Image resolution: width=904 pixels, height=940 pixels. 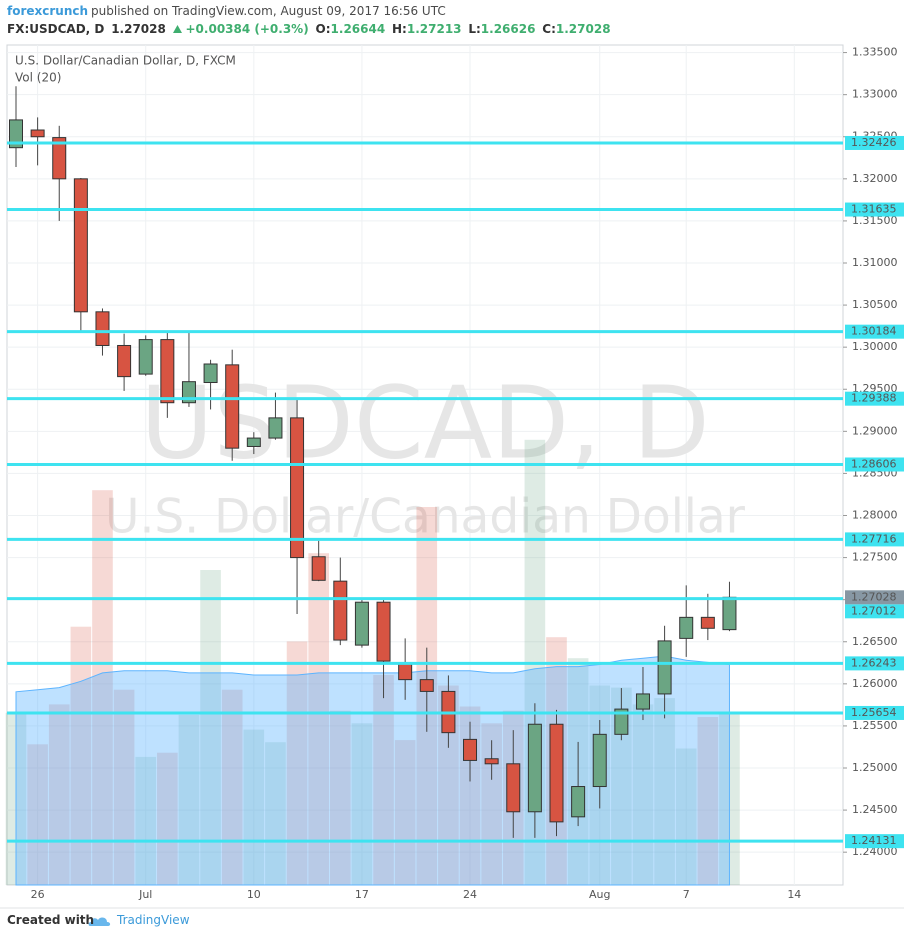 What do you see at coordinates (153, 920) in the screenshot?
I see `brand: TradingView` at bounding box center [153, 920].